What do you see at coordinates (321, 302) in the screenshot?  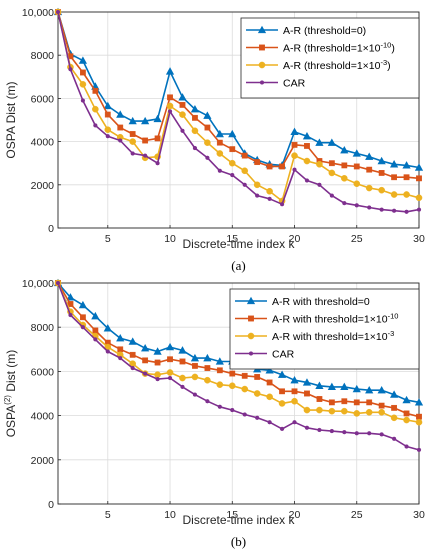 I see `legend-label: A-R with threshold=0` at bounding box center [321, 302].